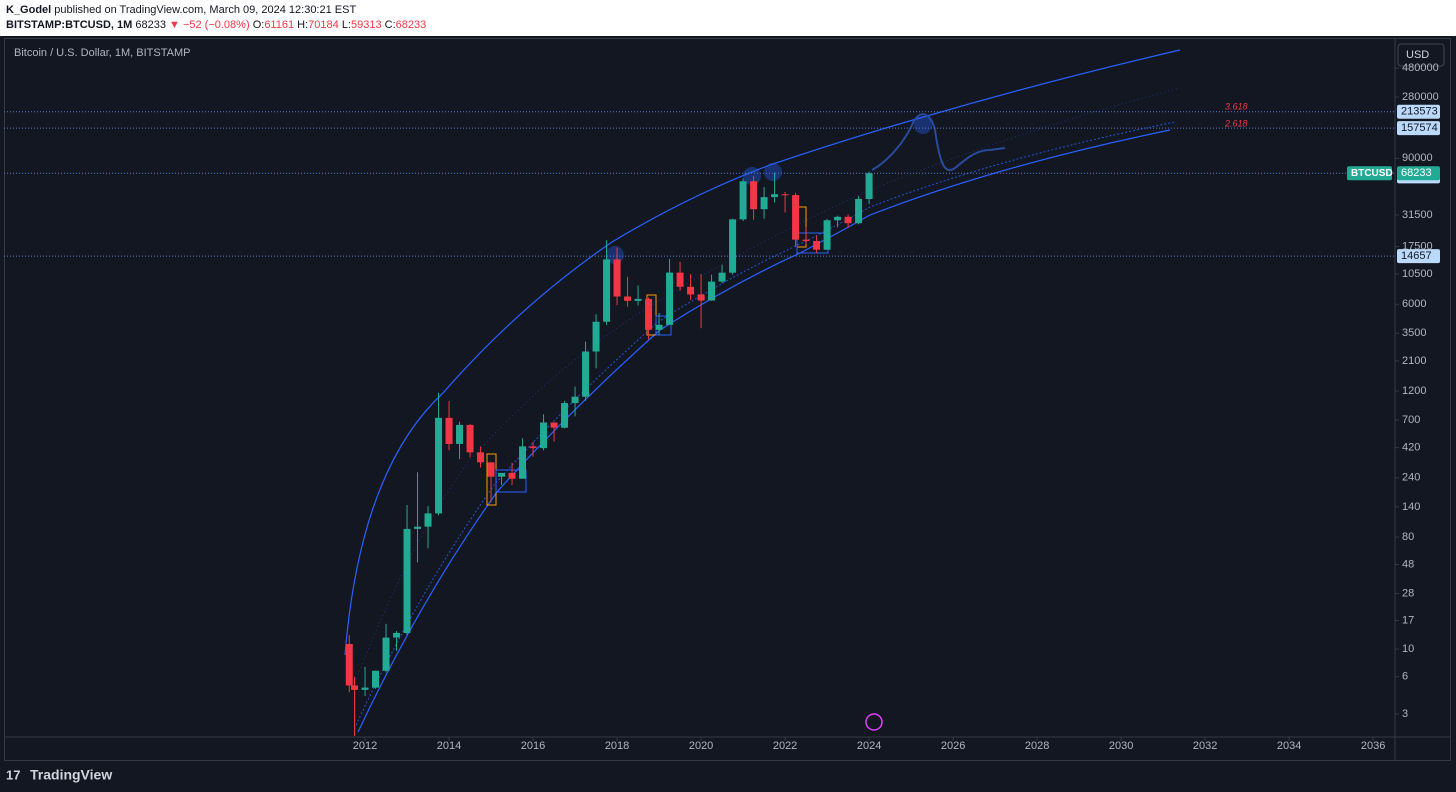  Describe the element at coordinates (279, 25) in the screenshot. I see `ohlc-value: 61161` at that location.